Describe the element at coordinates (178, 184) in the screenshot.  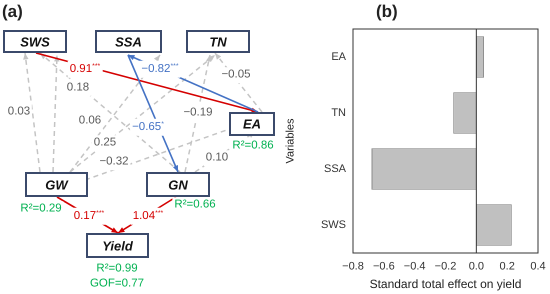
I see `text: GN` at that location.